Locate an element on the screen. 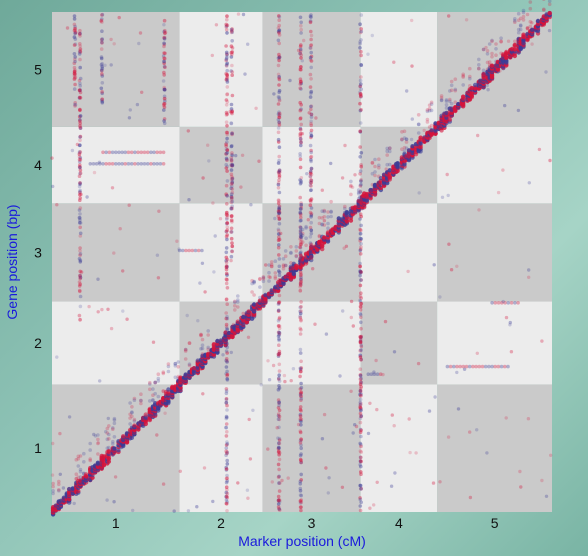  x-tick-label: 1 is located at coordinates (116, 523).